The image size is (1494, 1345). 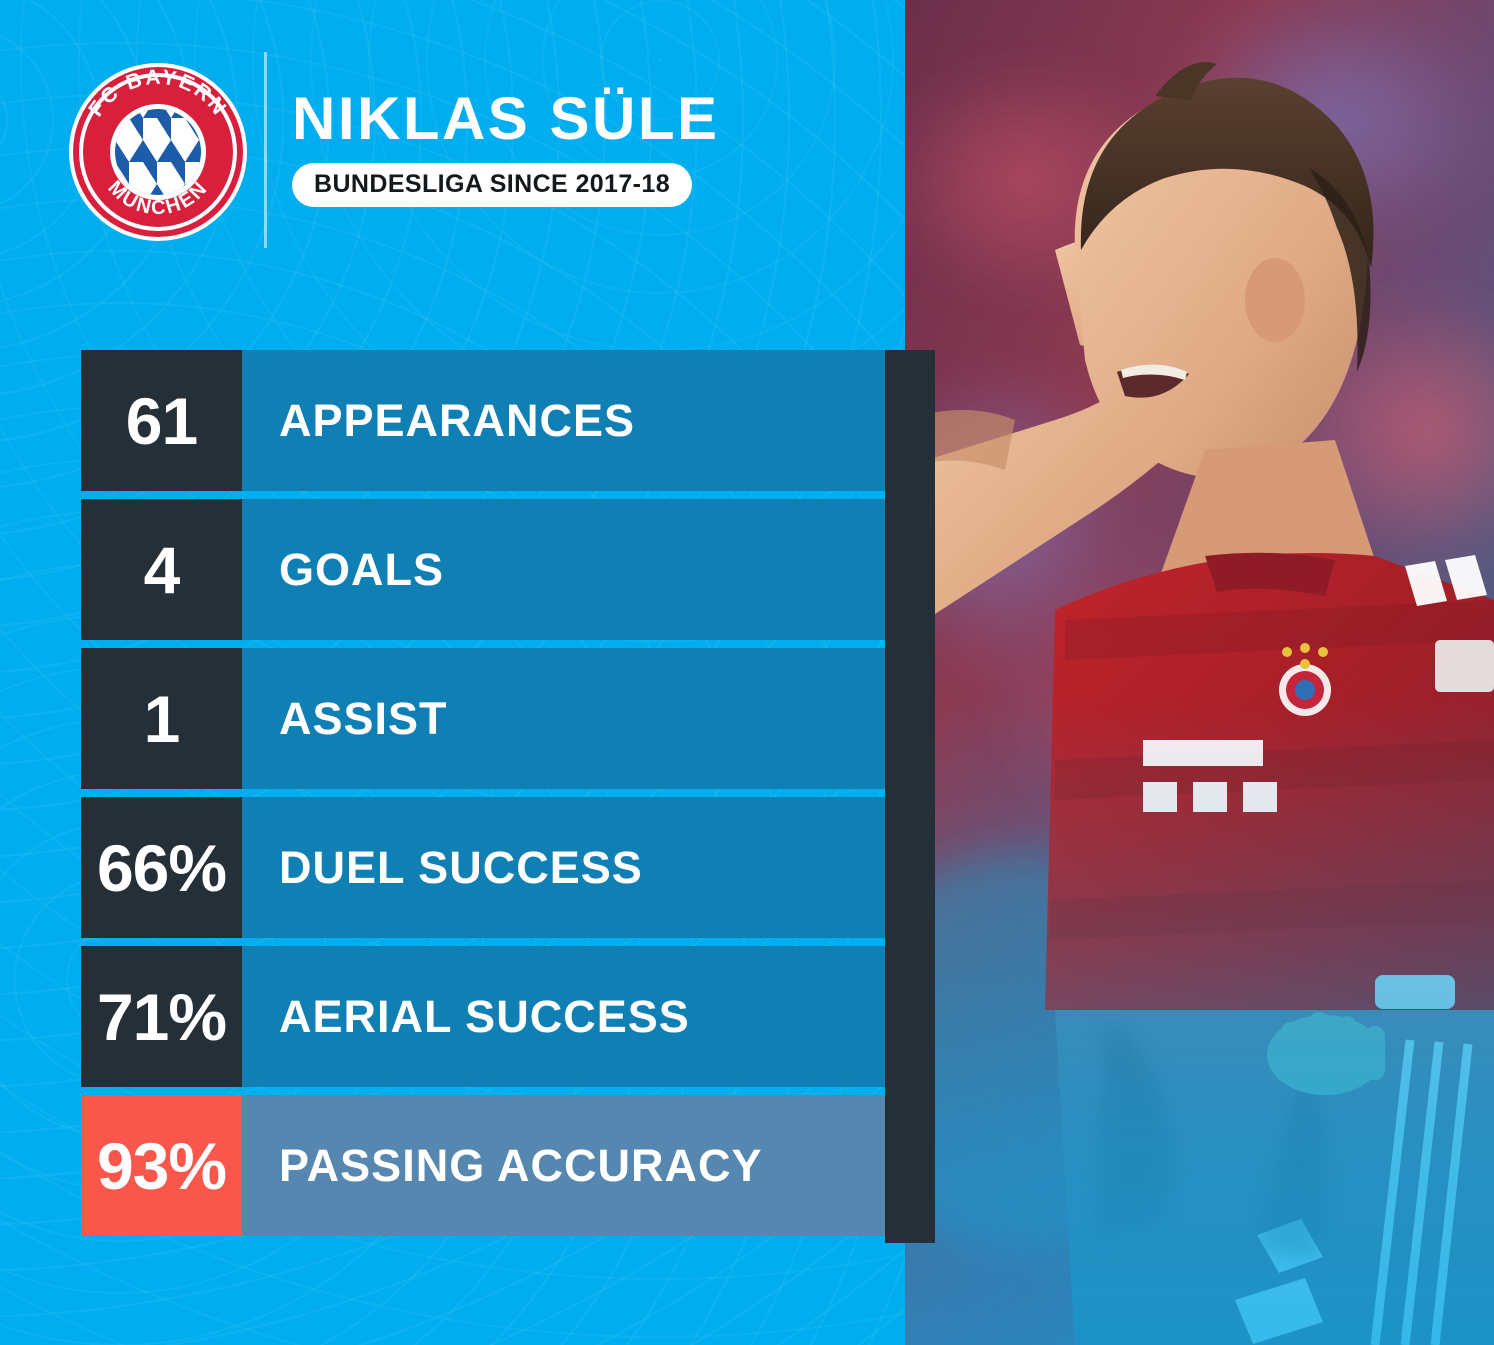 What do you see at coordinates (161, 569) in the screenshot?
I see `stat-value: 4` at bounding box center [161, 569].